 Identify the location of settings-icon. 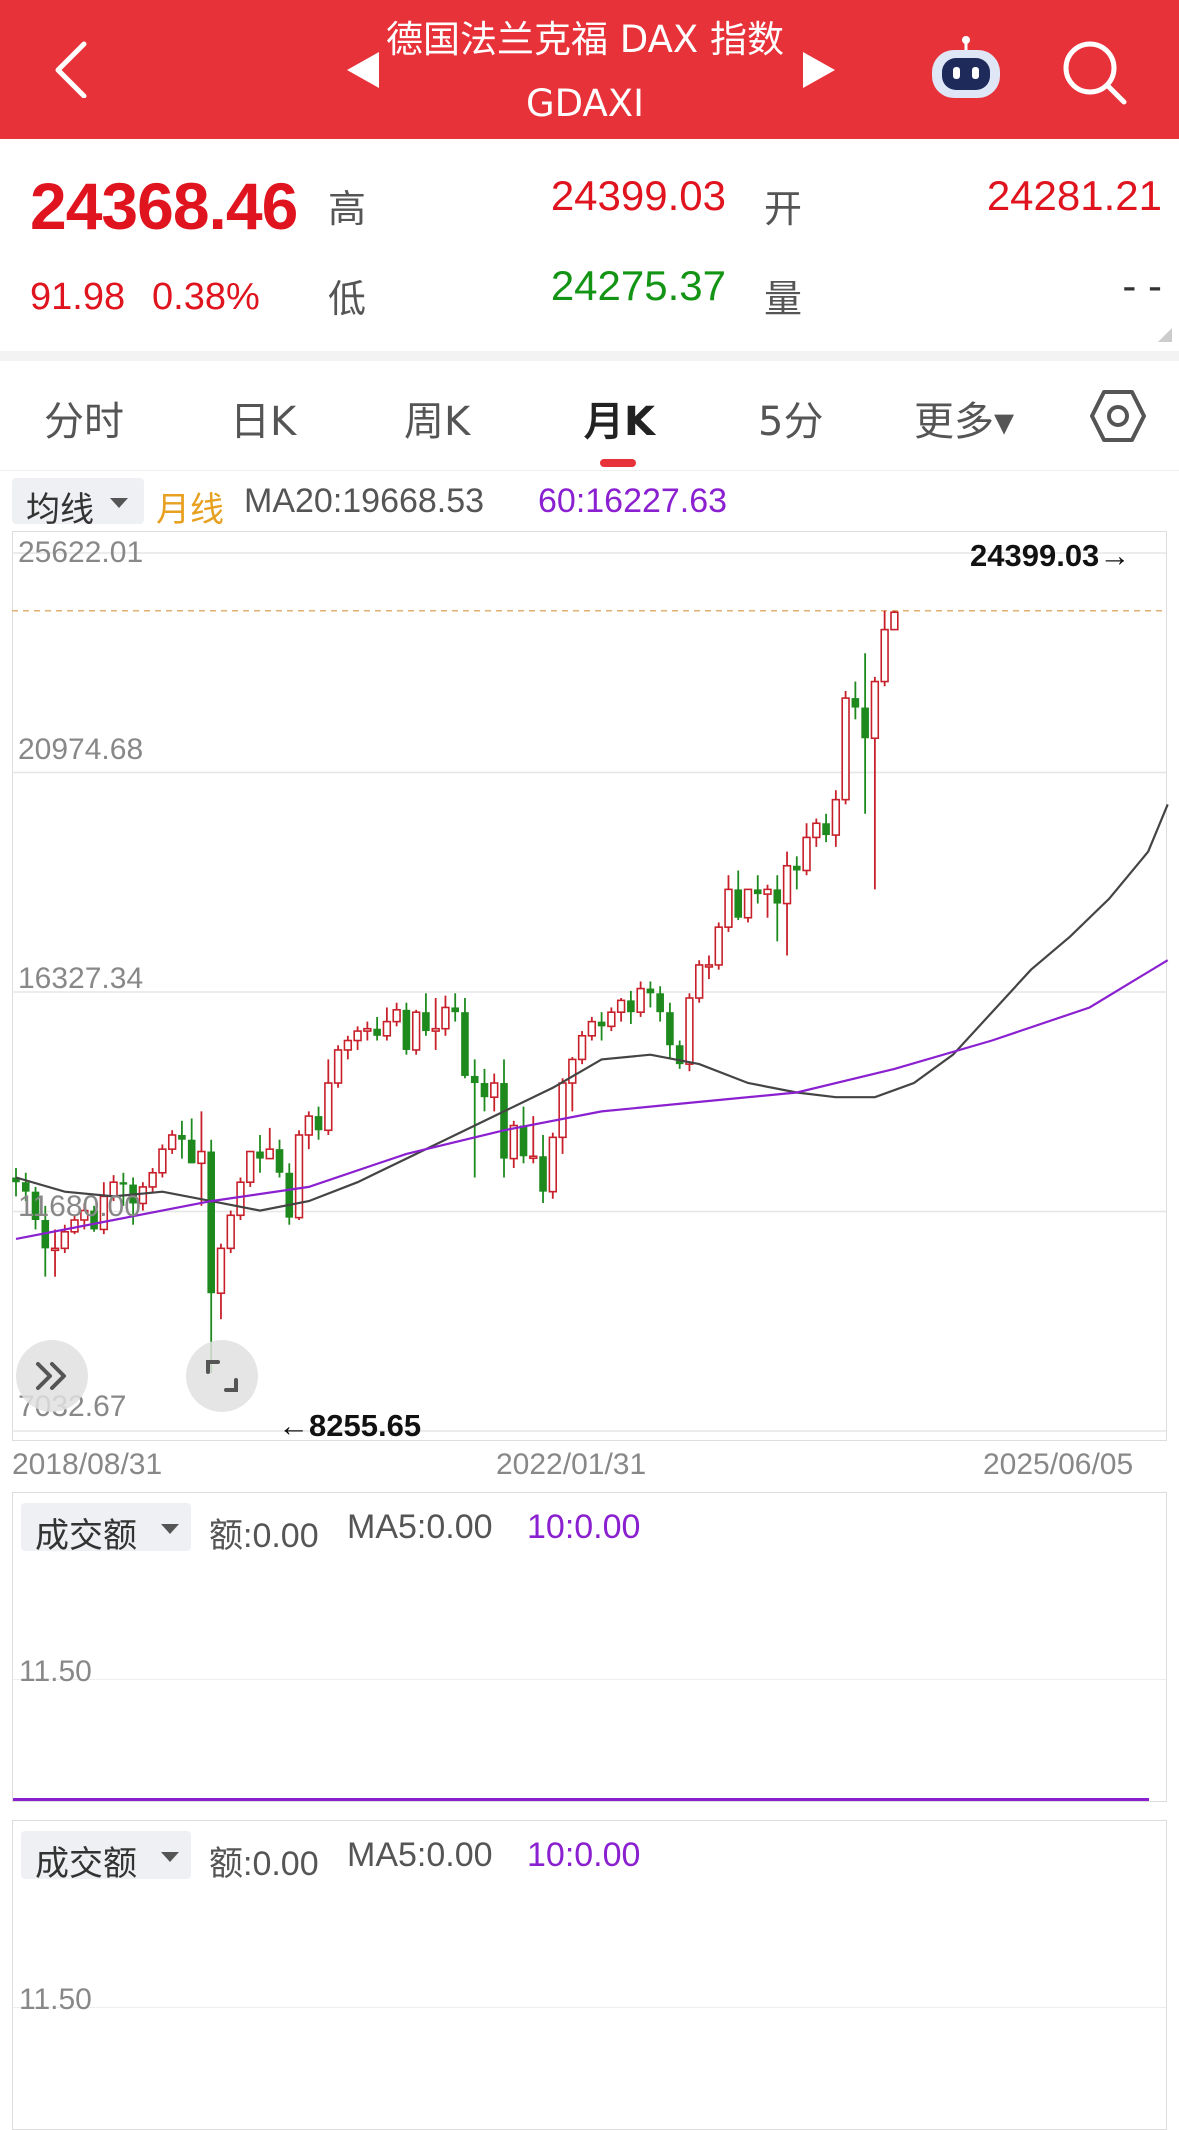
(1118, 416).